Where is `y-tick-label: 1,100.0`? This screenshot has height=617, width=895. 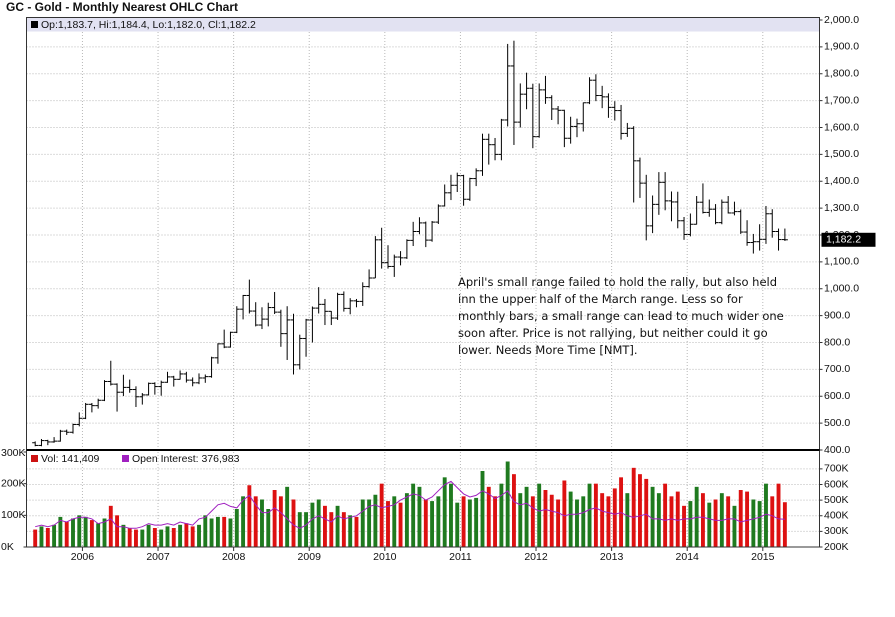 y-tick-label: 1,100.0 is located at coordinates (841, 262).